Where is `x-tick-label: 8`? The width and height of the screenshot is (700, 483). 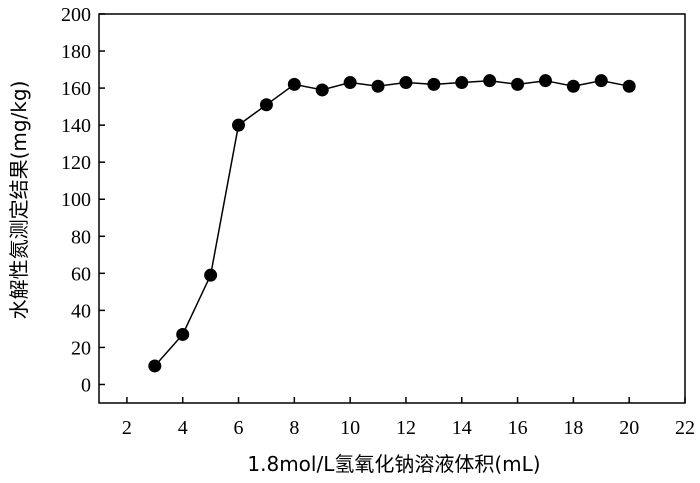 x-tick-label: 8 is located at coordinates (294, 428).